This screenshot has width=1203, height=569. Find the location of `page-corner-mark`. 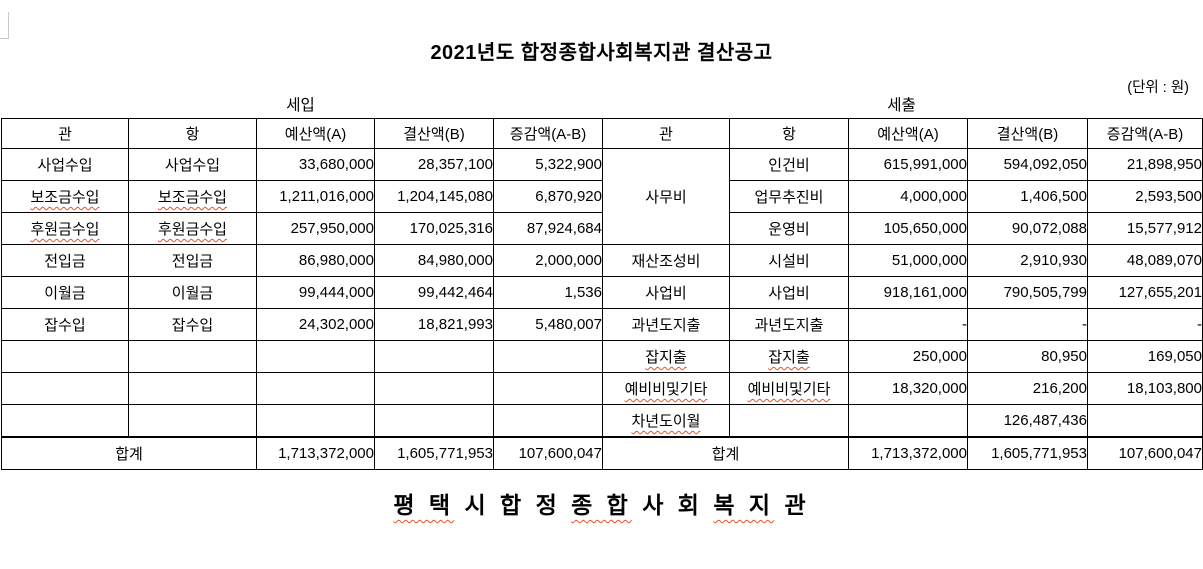

page-corner-mark is located at coordinates (4, 25).